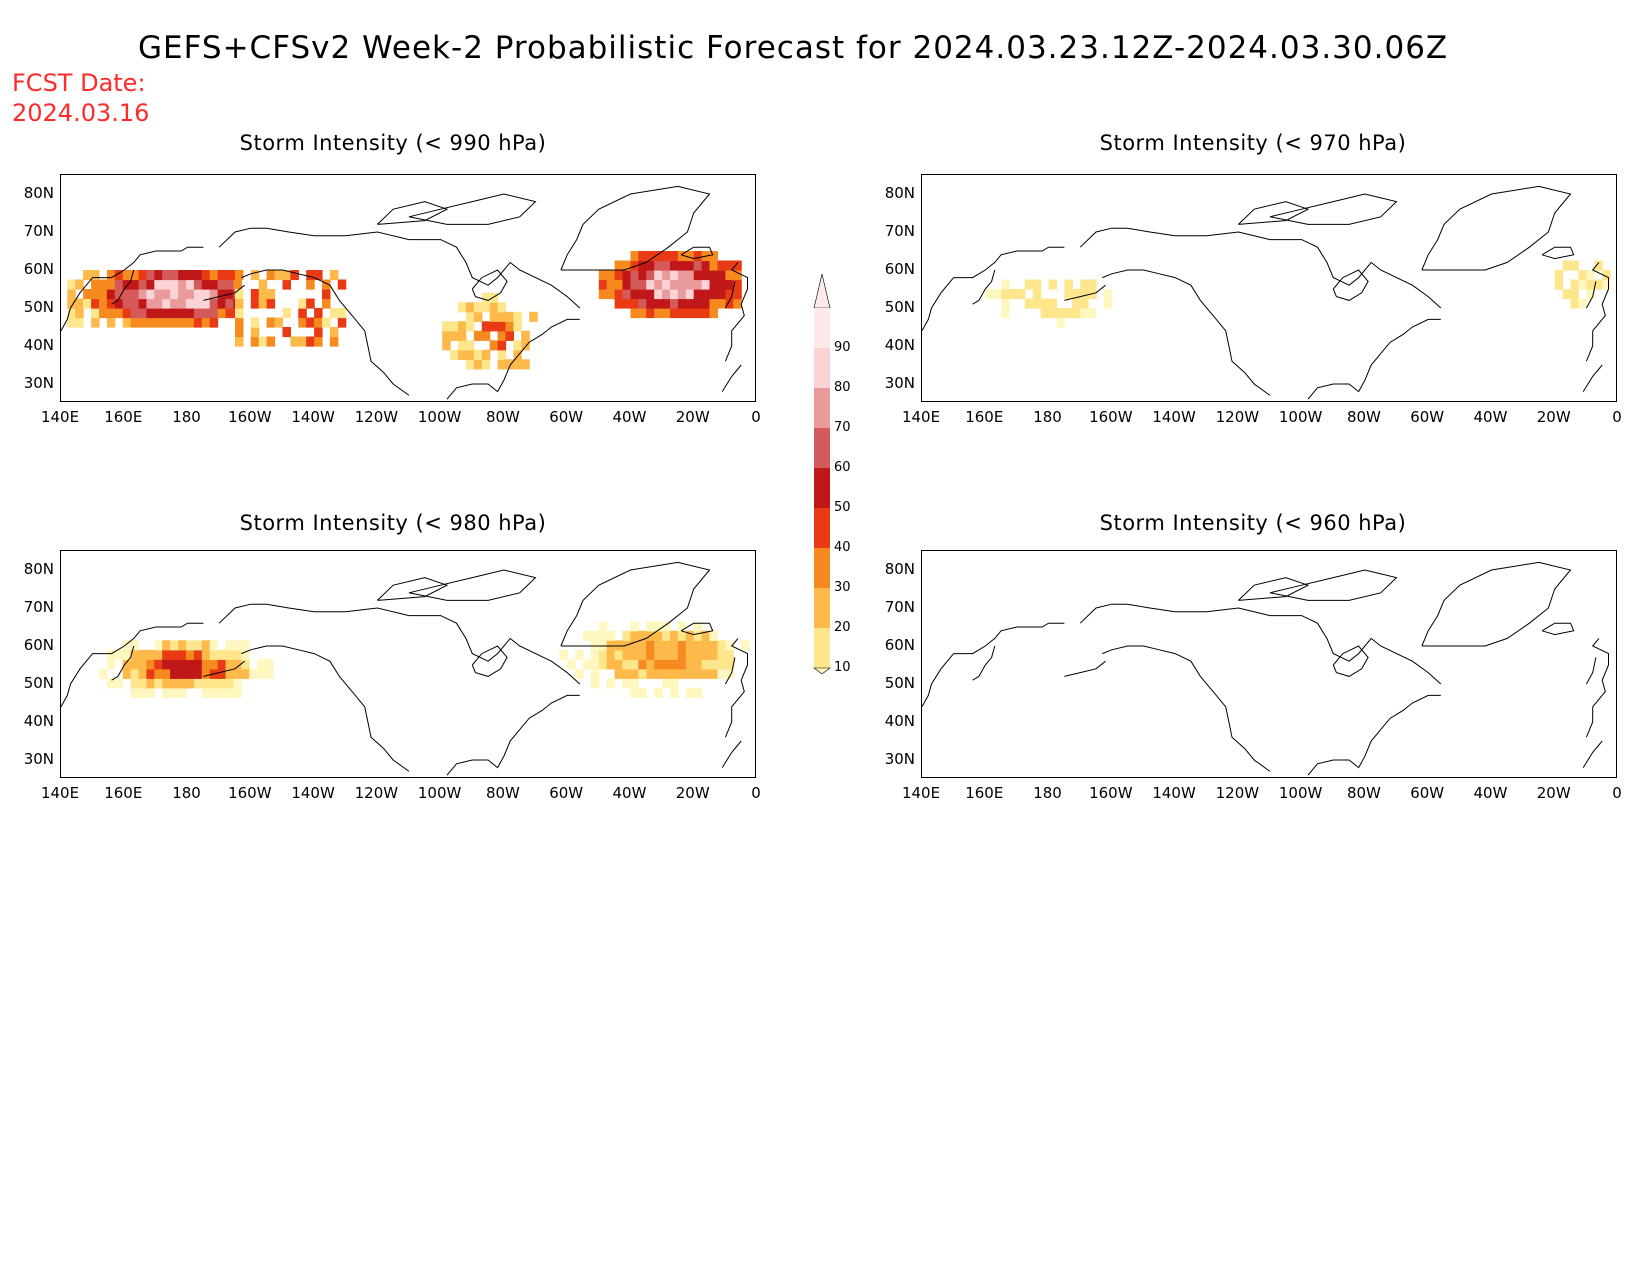 This screenshot has width=1650, height=1275. I want to click on panel-title-970: Storm Intensity (< 970 hPa), so click(1253, 143).